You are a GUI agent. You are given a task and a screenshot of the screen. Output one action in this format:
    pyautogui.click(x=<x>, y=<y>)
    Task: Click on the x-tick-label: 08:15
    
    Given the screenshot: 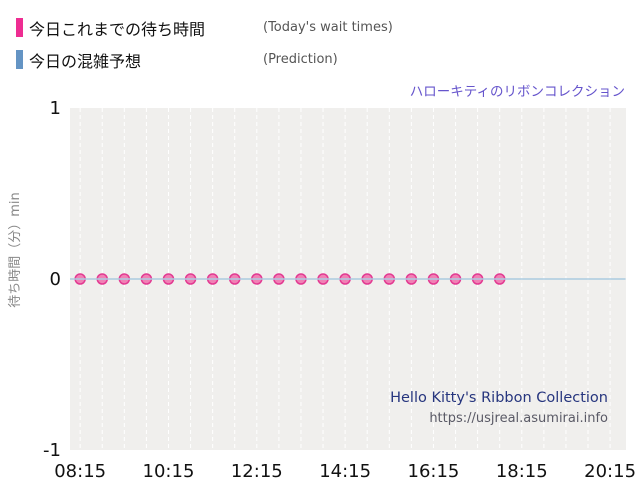 What is the action you would take?
    pyautogui.click(x=80, y=471)
    